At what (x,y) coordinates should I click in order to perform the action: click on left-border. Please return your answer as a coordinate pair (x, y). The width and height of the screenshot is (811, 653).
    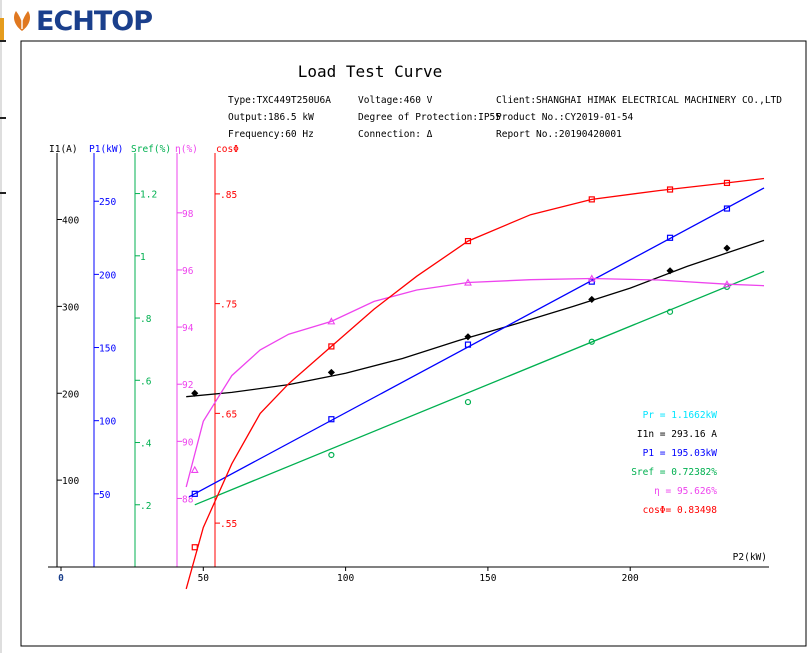
    Looking at the image, I should click on (1, 326).